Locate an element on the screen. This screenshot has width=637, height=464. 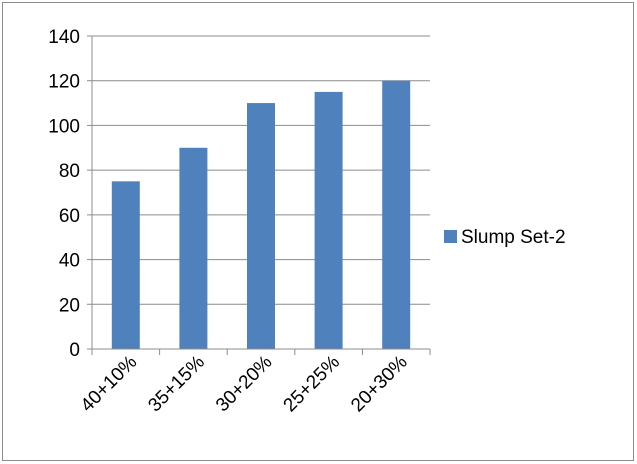
y-tick-label: 140 is located at coordinates (64, 37).